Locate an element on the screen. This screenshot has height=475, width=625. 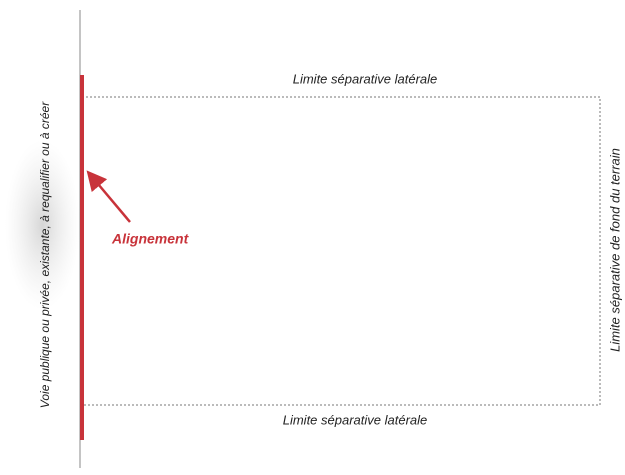
annotation: Alignement is located at coordinates (150, 239).